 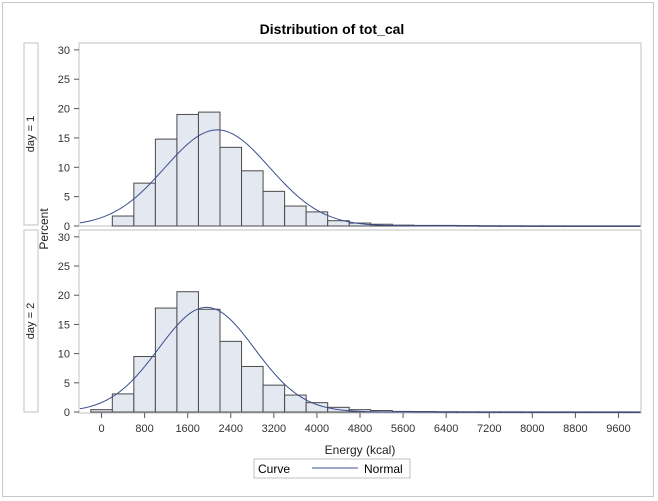 What do you see at coordinates (489, 429) in the screenshot?
I see `x-tick-label: 7200` at bounding box center [489, 429].